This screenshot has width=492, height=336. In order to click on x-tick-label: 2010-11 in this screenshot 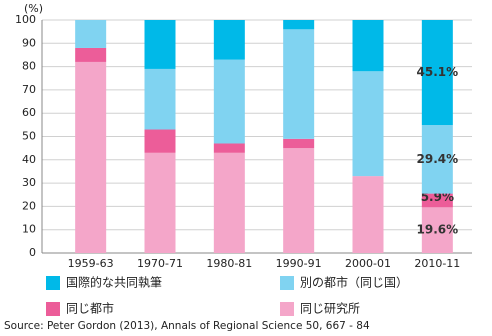, I will do `click(437, 263)`.